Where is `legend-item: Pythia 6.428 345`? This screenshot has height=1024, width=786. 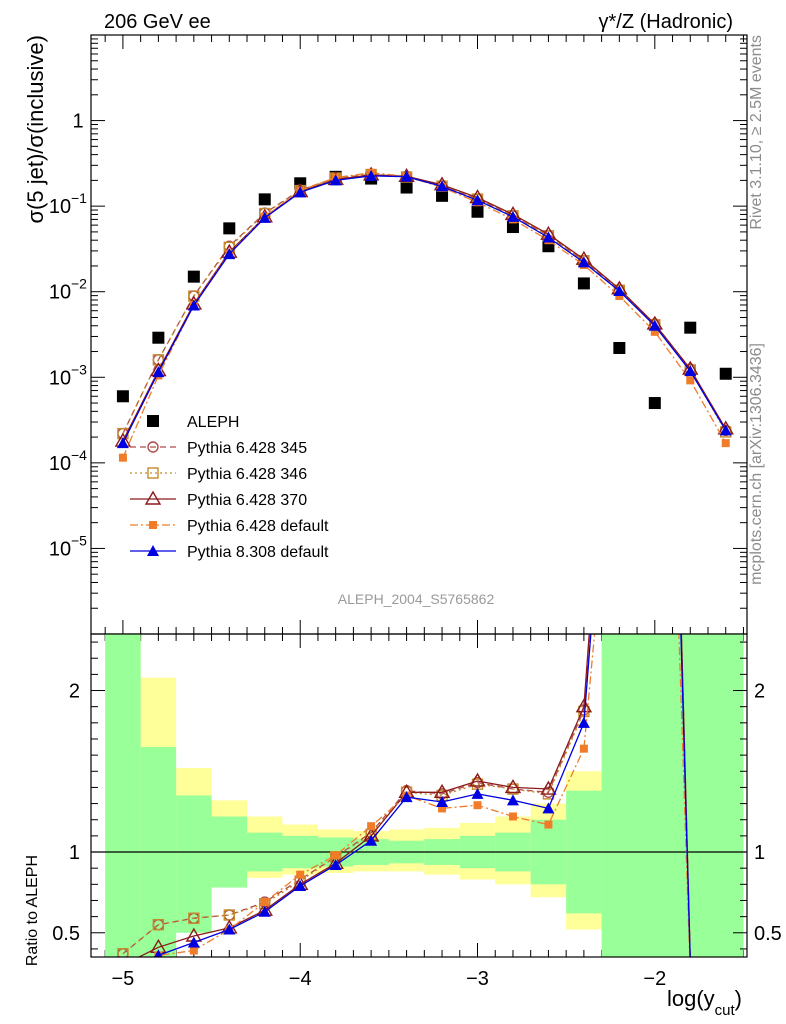 legend-item: Pythia 6.428 345 is located at coordinates (218, 448).